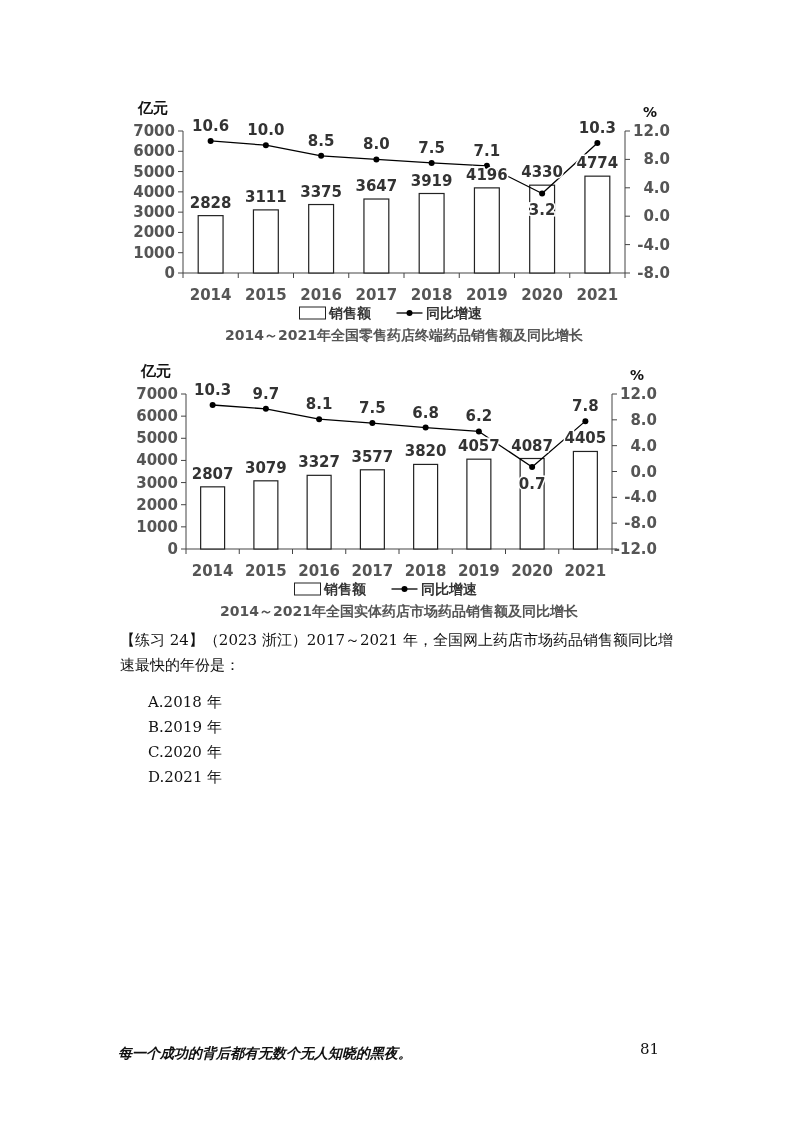  What do you see at coordinates (404, 335) in the screenshot?
I see `text: 2014～2021年全国零售药店终端药品销售额及同比增长` at bounding box center [404, 335].